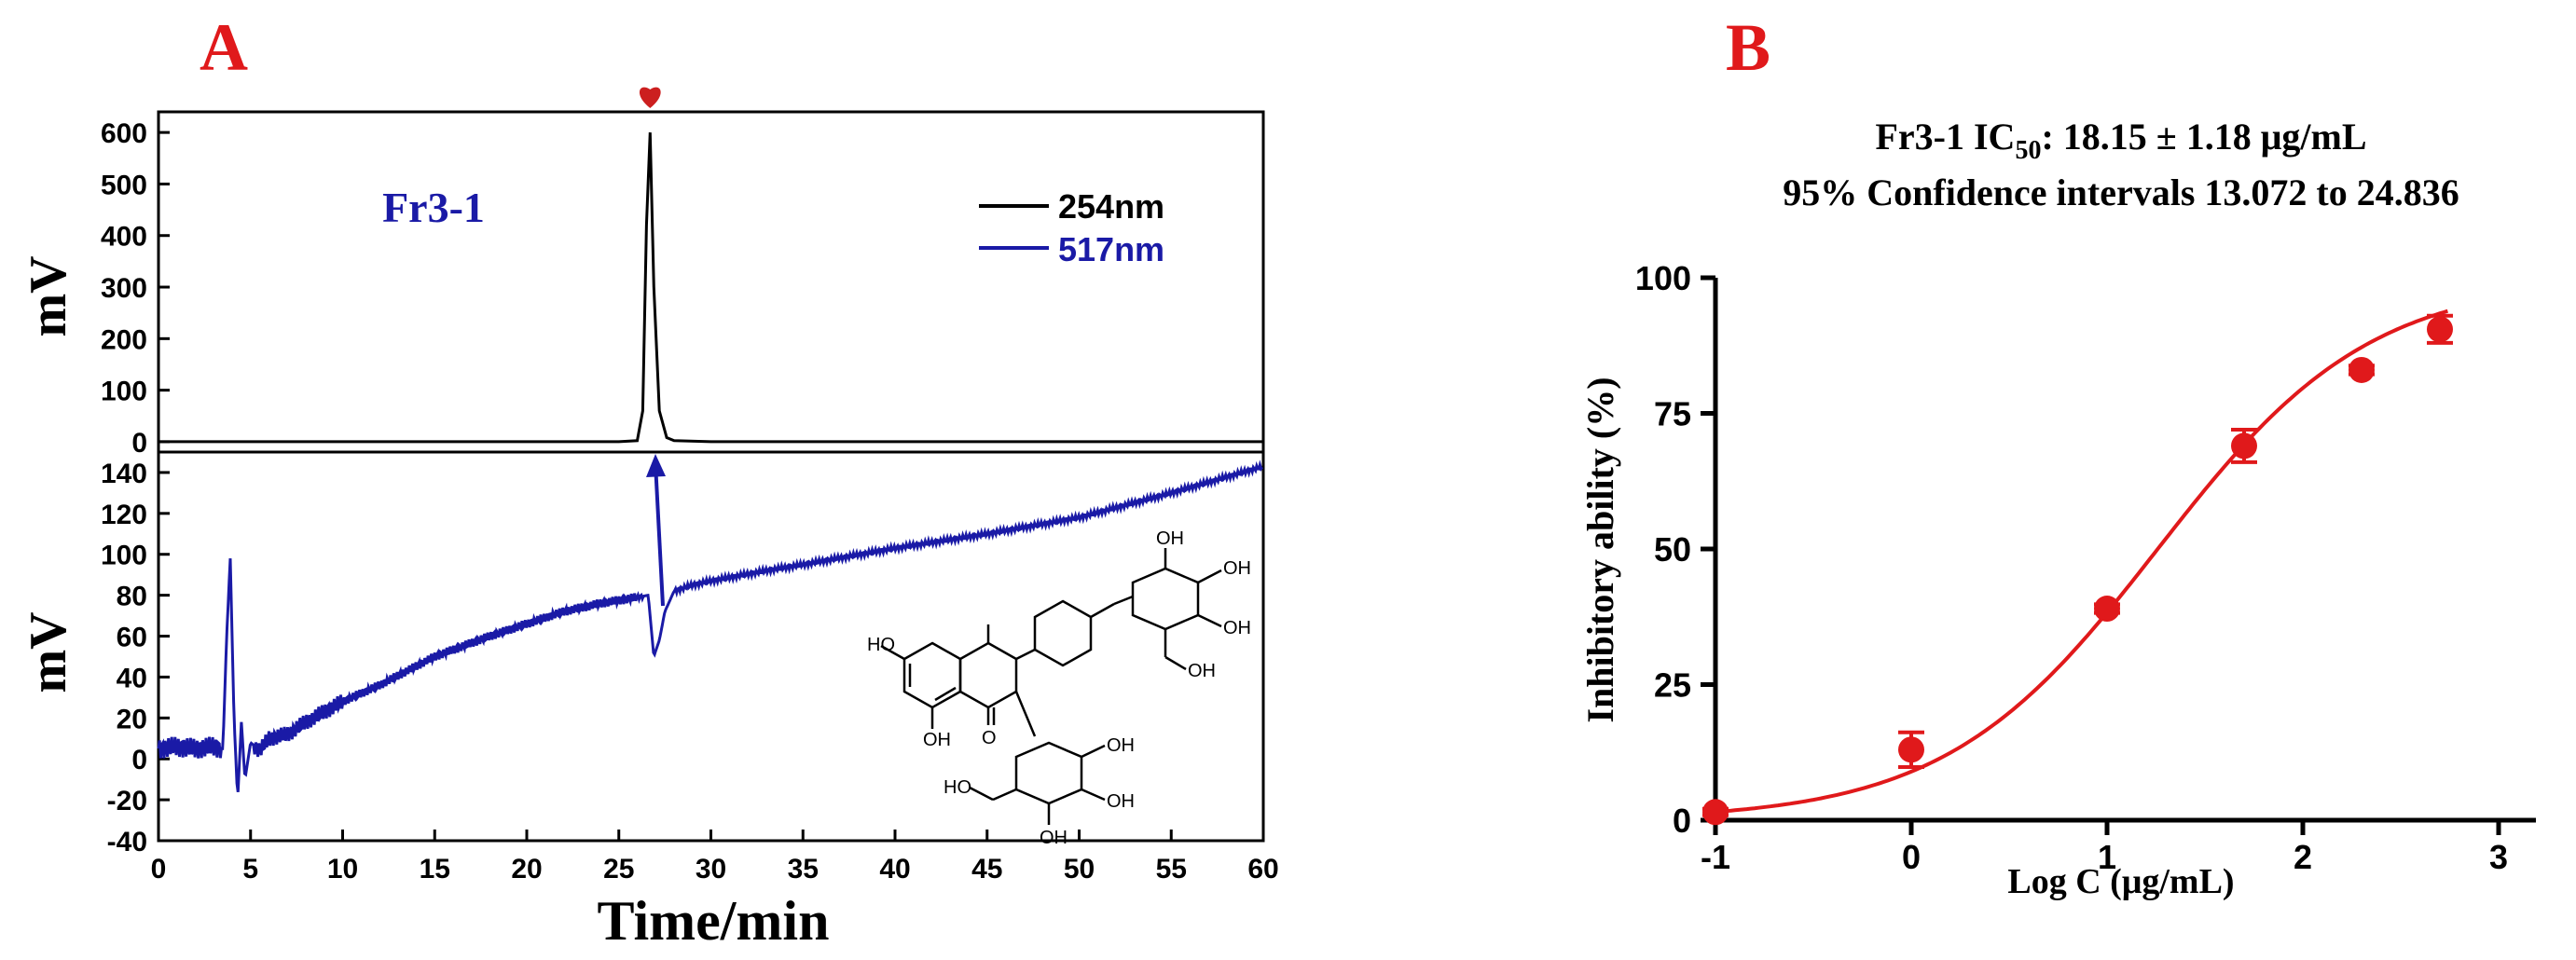 The height and width of the screenshot is (960, 2576). What do you see at coordinates (990, 738) in the screenshot?
I see `svg-text: O` at bounding box center [990, 738].